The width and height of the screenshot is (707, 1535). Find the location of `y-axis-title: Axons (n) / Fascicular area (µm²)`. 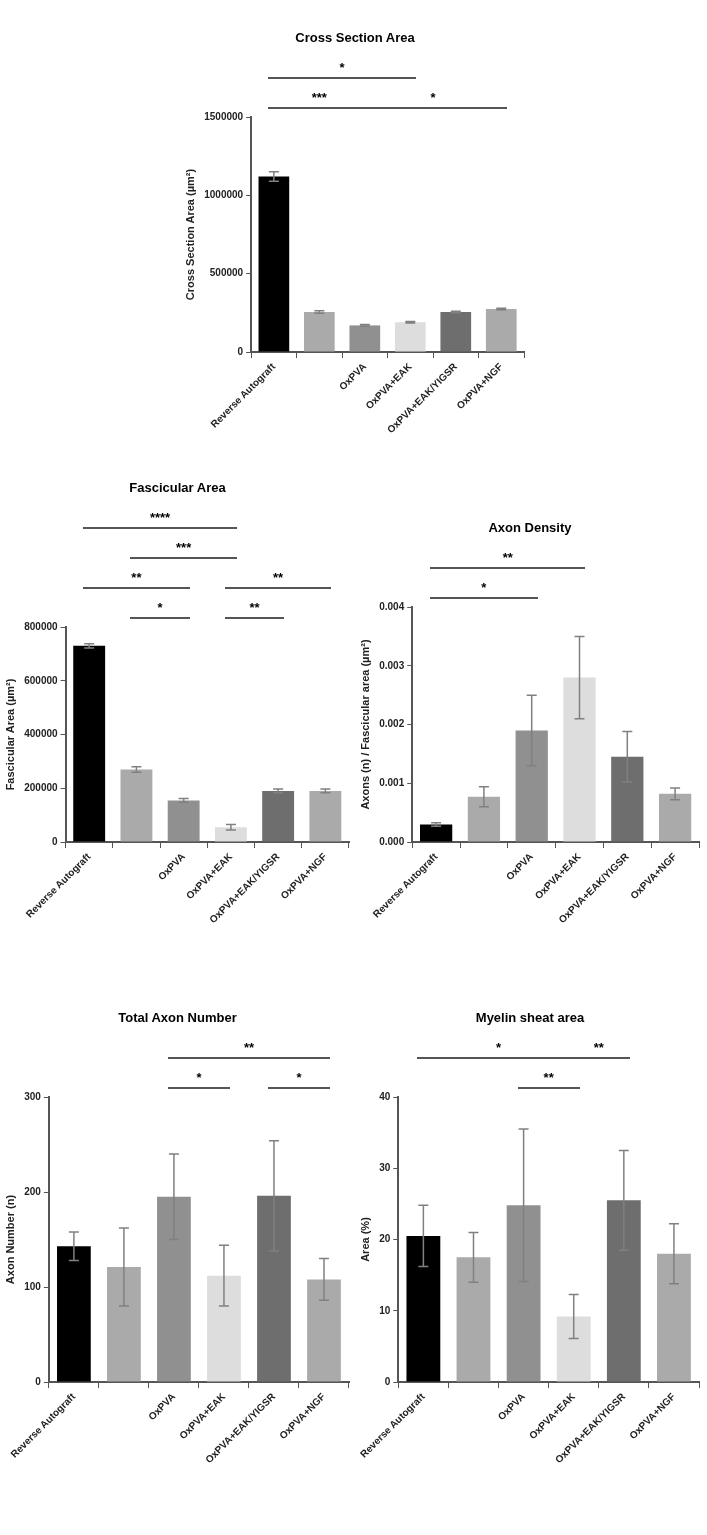

y-axis-title: Axons (n) / Fascicular area (µm²) is located at coordinates (364, 724).